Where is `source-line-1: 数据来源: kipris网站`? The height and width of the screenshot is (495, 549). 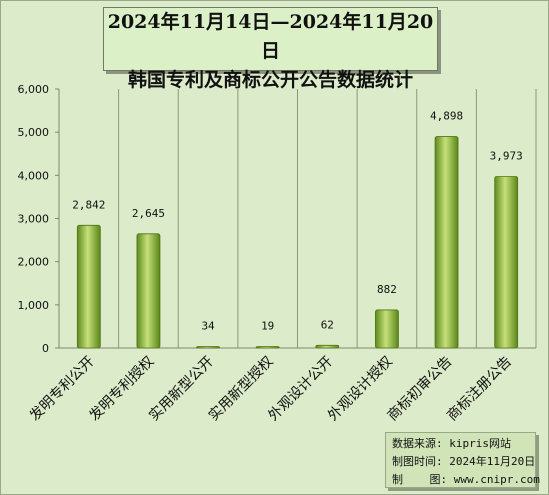 source-line-1: 数据来源: kipris网站 is located at coordinates (451, 443).